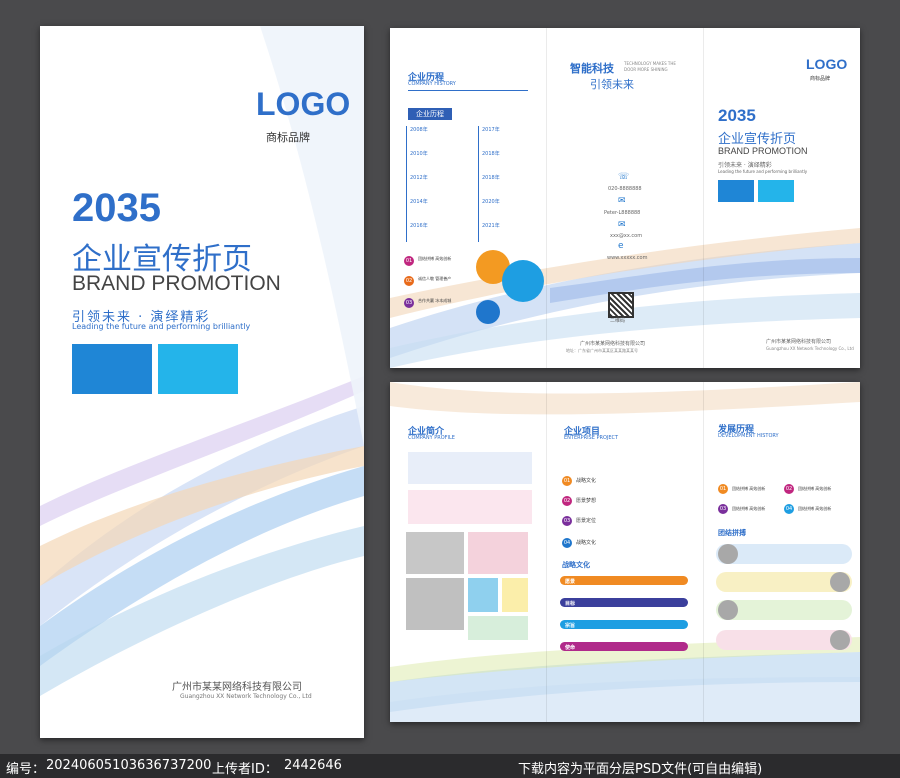  Describe the element at coordinates (737, 115) in the screenshot. I see `outer-year: 2035` at that location.